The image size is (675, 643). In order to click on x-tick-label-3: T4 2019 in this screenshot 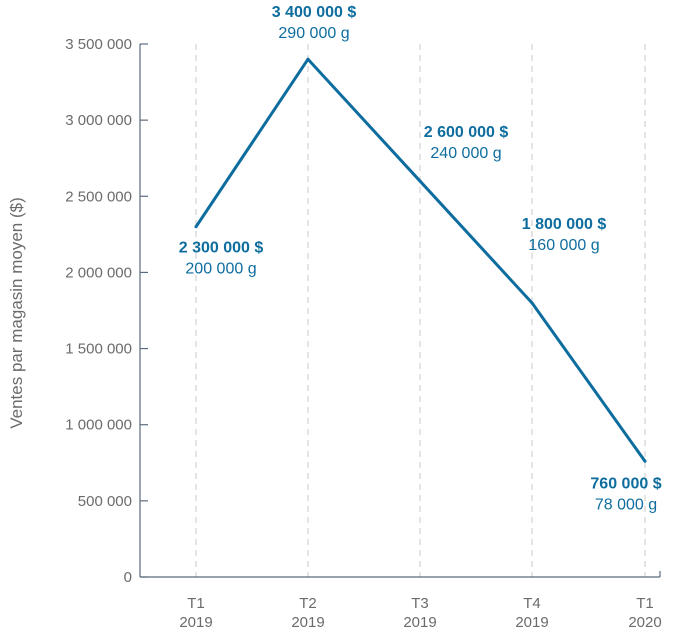, I will do `click(531, 613)`.